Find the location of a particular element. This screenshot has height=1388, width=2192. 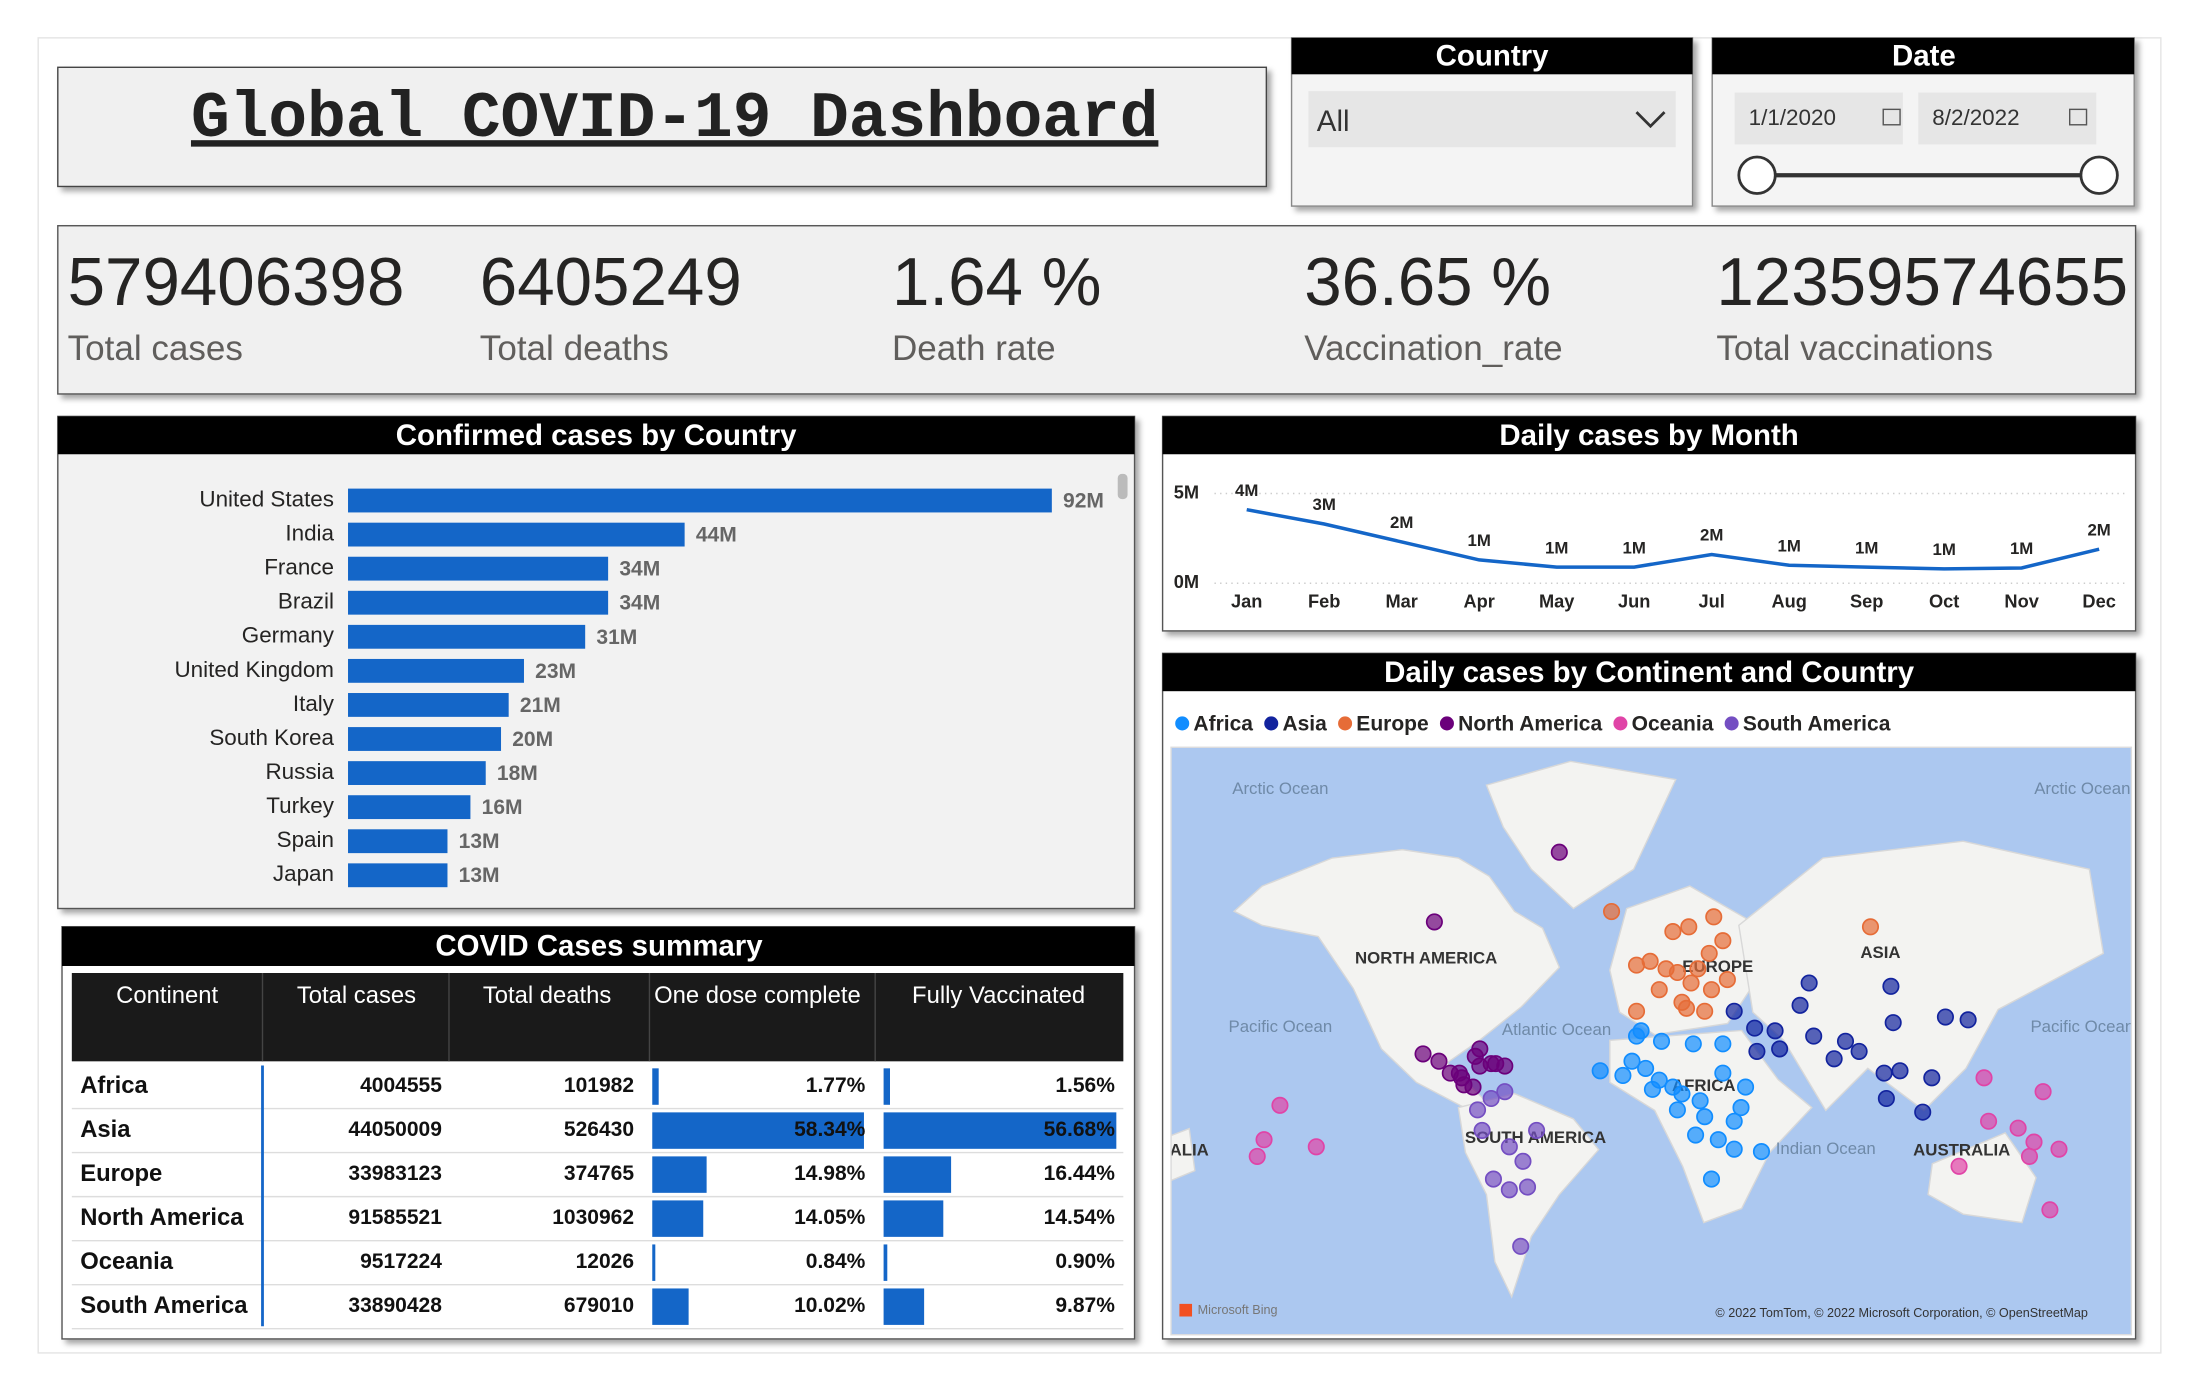

map-label: ASIA is located at coordinates (1880, 952).